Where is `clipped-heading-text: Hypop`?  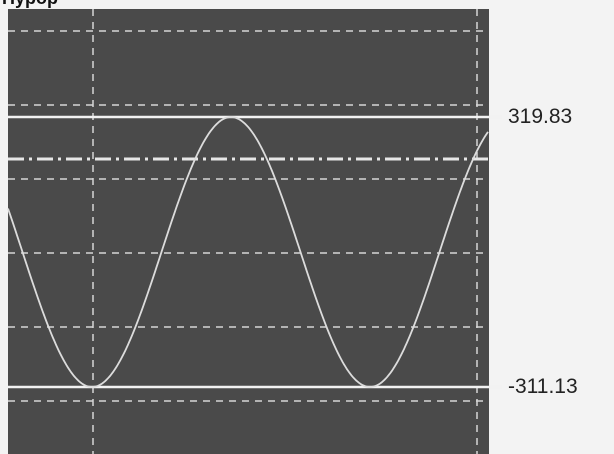 clipped-heading-text: Hypop is located at coordinates (30, 4).